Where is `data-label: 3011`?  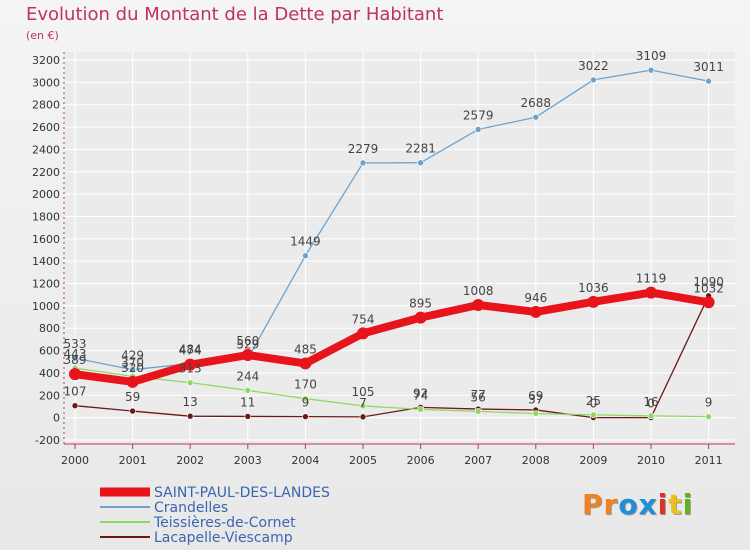 data-label: 3011 is located at coordinates (708, 67).